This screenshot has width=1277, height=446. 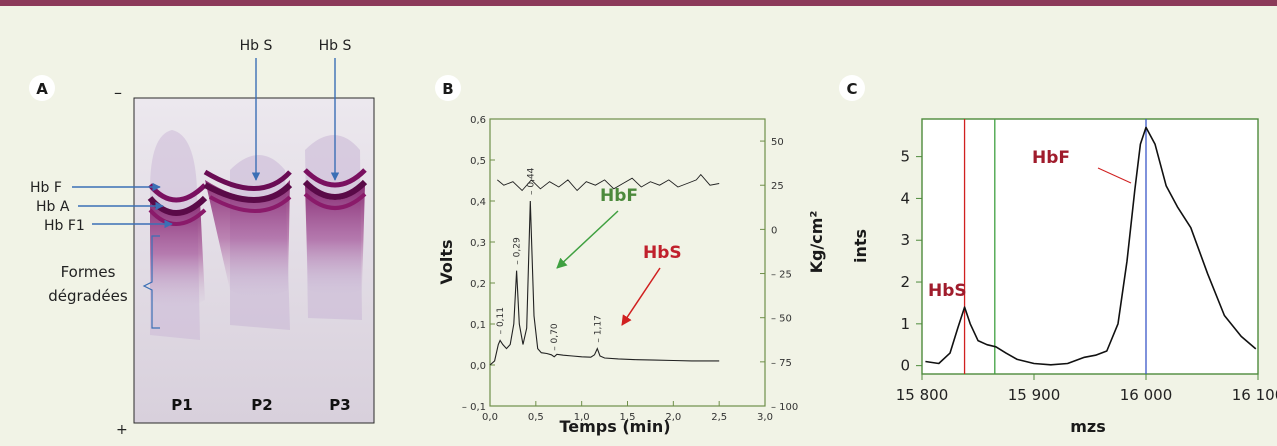 What do you see at coordinates (531, 181) in the screenshot?
I see `panel-b-peak-label: – 0,44` at bounding box center [531, 181].